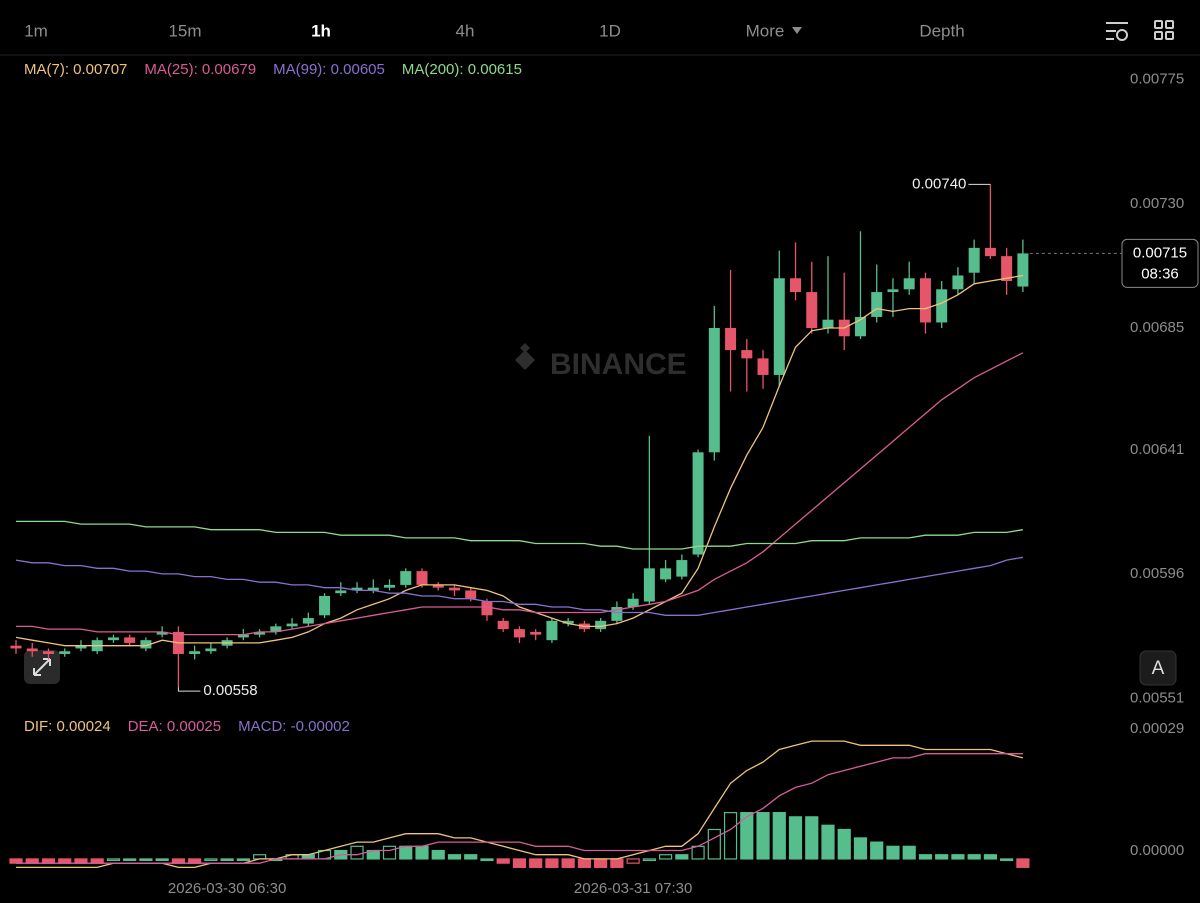 The width and height of the screenshot is (1200, 903). What do you see at coordinates (227, 888) in the screenshot?
I see `x-tick-label: 2026-03-30 06:30` at bounding box center [227, 888].